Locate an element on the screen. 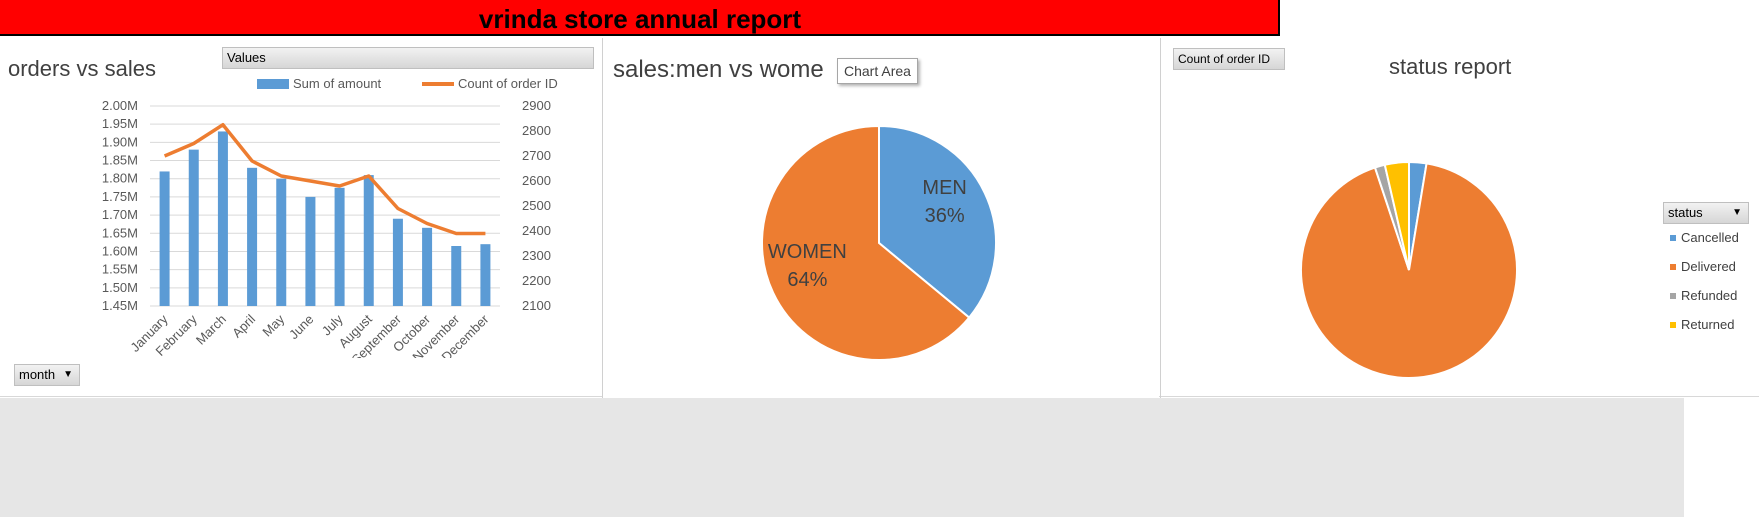 The height and width of the screenshot is (517, 1759). pie-label-women: WOMEN is located at coordinates (807, 252).